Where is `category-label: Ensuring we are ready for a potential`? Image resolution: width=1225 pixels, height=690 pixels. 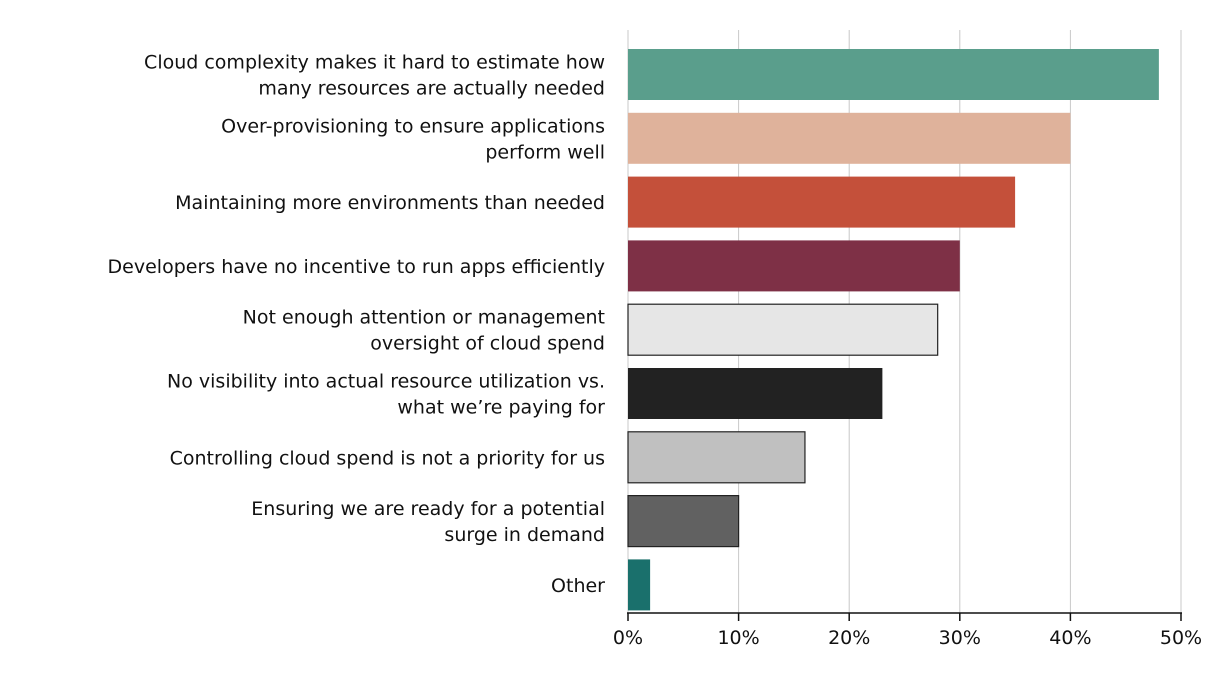 category-label: Ensuring we are ready for a potential is located at coordinates (428, 509).